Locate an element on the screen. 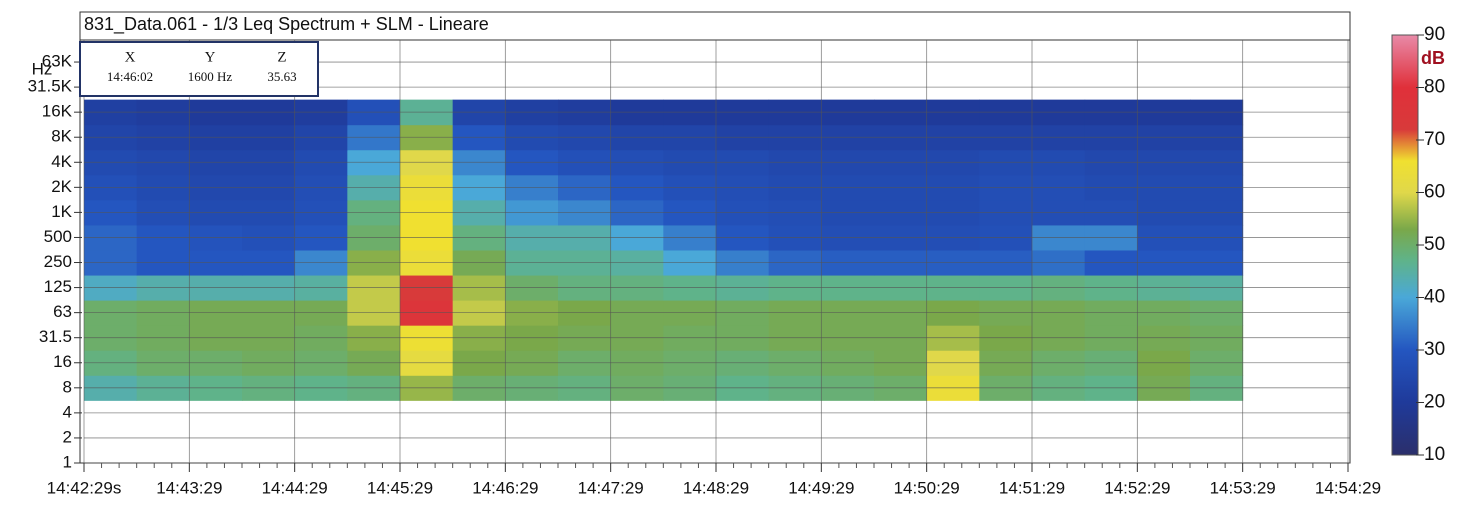  x-tick-label: 14:43:29 is located at coordinates (189, 487).